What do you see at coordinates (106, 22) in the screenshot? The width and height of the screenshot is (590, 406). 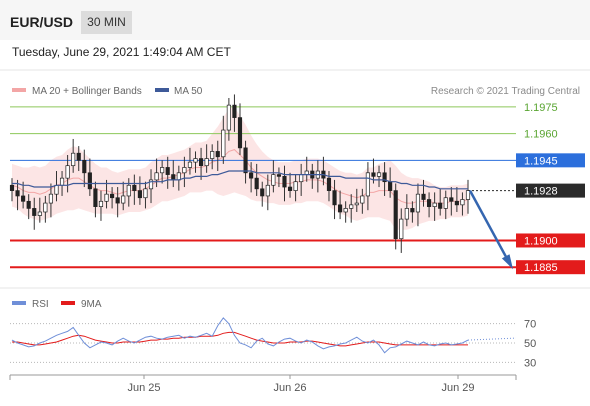 I see `timeframe-badge: 30 MIN` at bounding box center [106, 22].